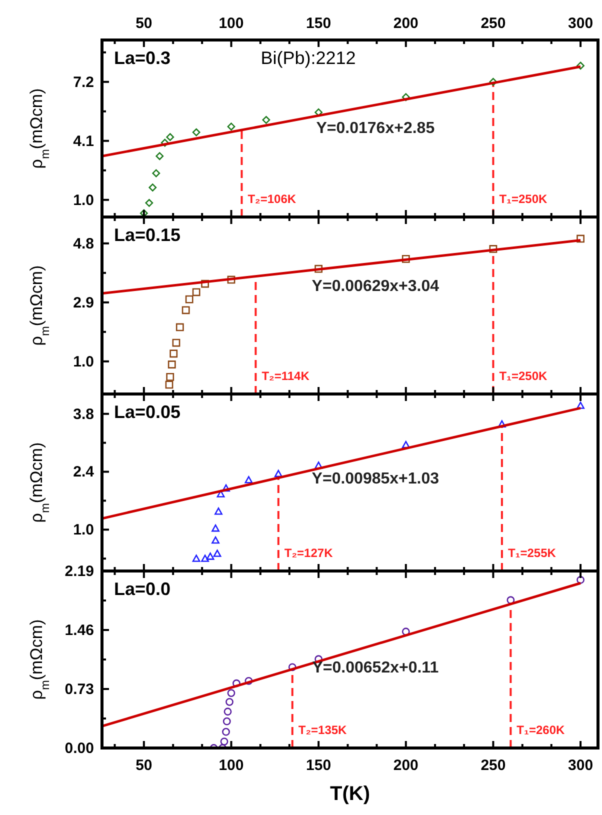  Describe the element at coordinates (83, 414) in the screenshot. I see `y-tick-label: 3.8` at that location.